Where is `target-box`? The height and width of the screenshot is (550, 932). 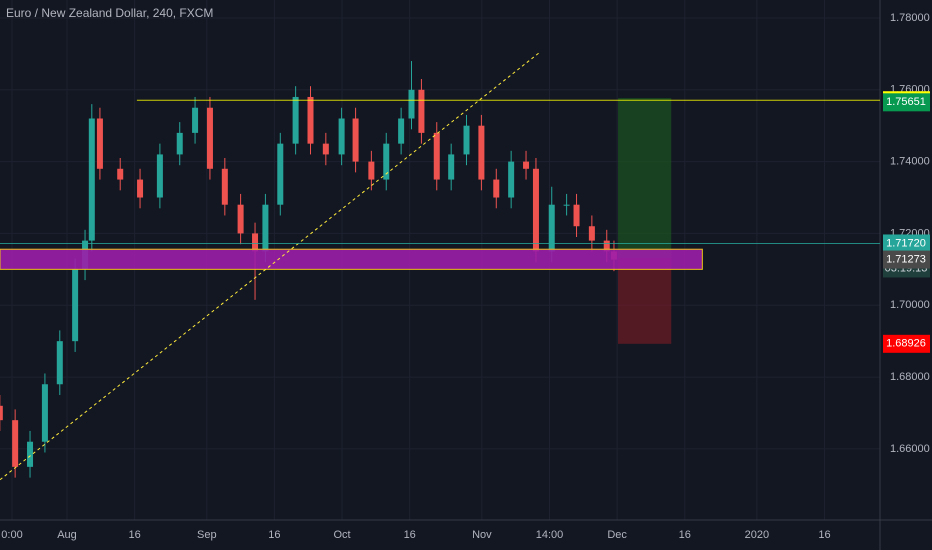
target-box is located at coordinates (645, 178).